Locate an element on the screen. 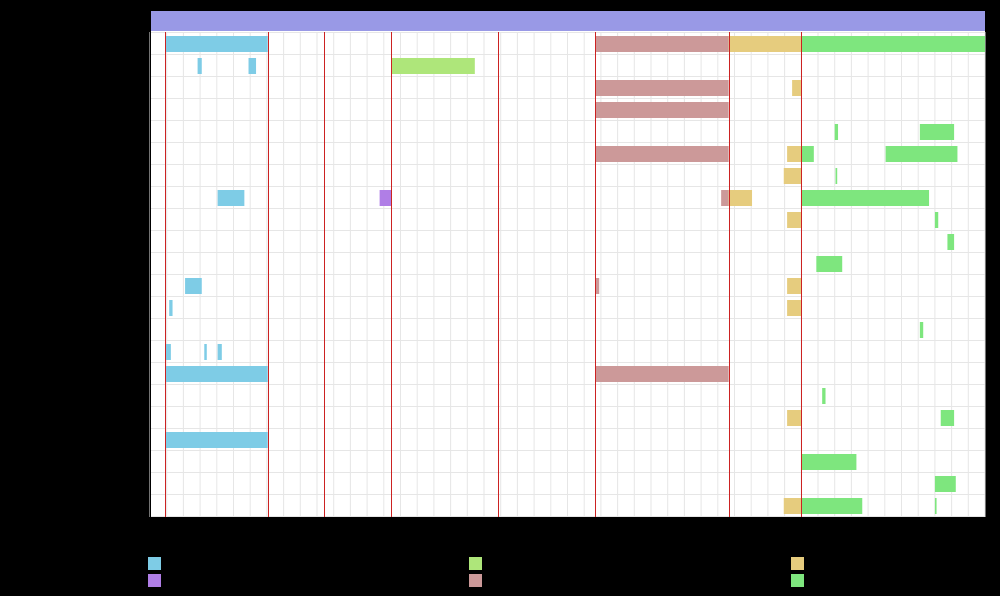  legend is located at coordinates (574, 574).